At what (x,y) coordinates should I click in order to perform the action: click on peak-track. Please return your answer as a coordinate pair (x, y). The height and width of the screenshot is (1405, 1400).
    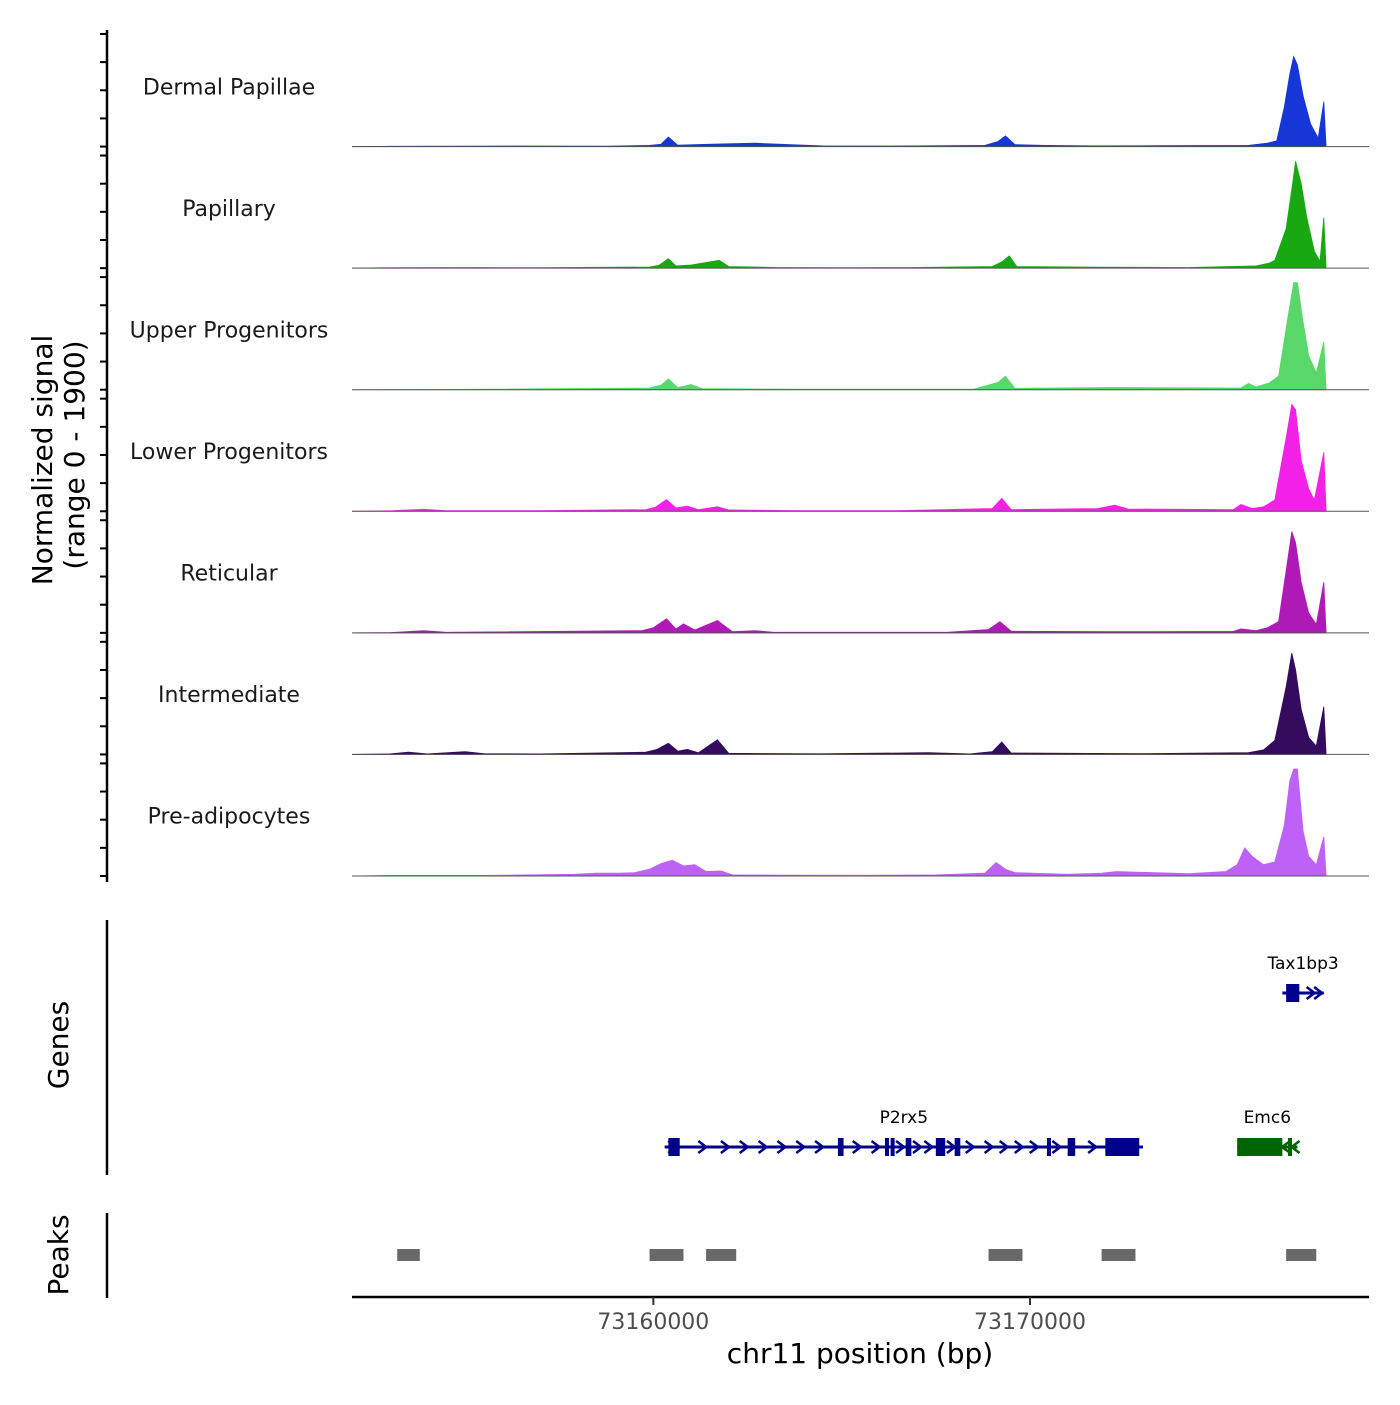
    Looking at the image, I should click on (857, 1255).